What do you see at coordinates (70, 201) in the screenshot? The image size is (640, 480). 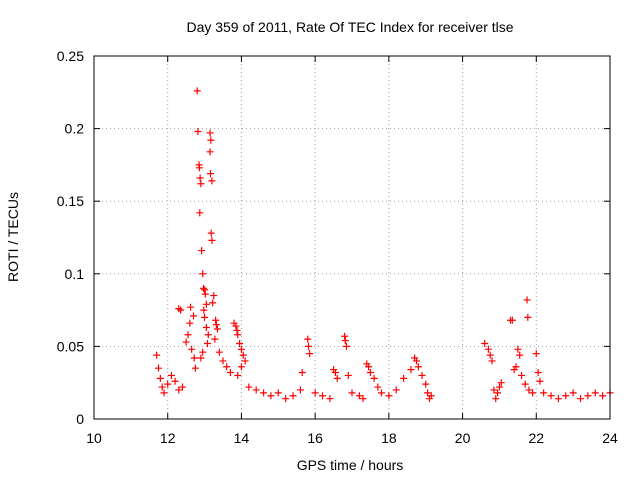 I see `y-tick-label: 0.15` at bounding box center [70, 201].